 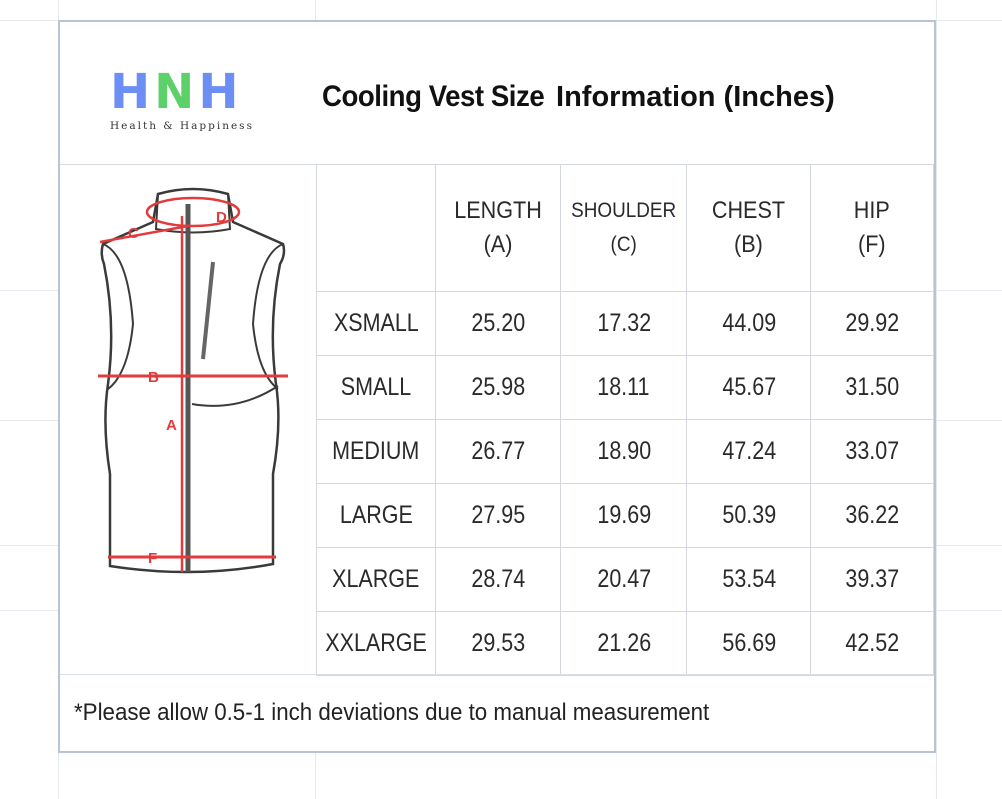 I want to click on cell-chest: 44.09, so click(x=749, y=323).